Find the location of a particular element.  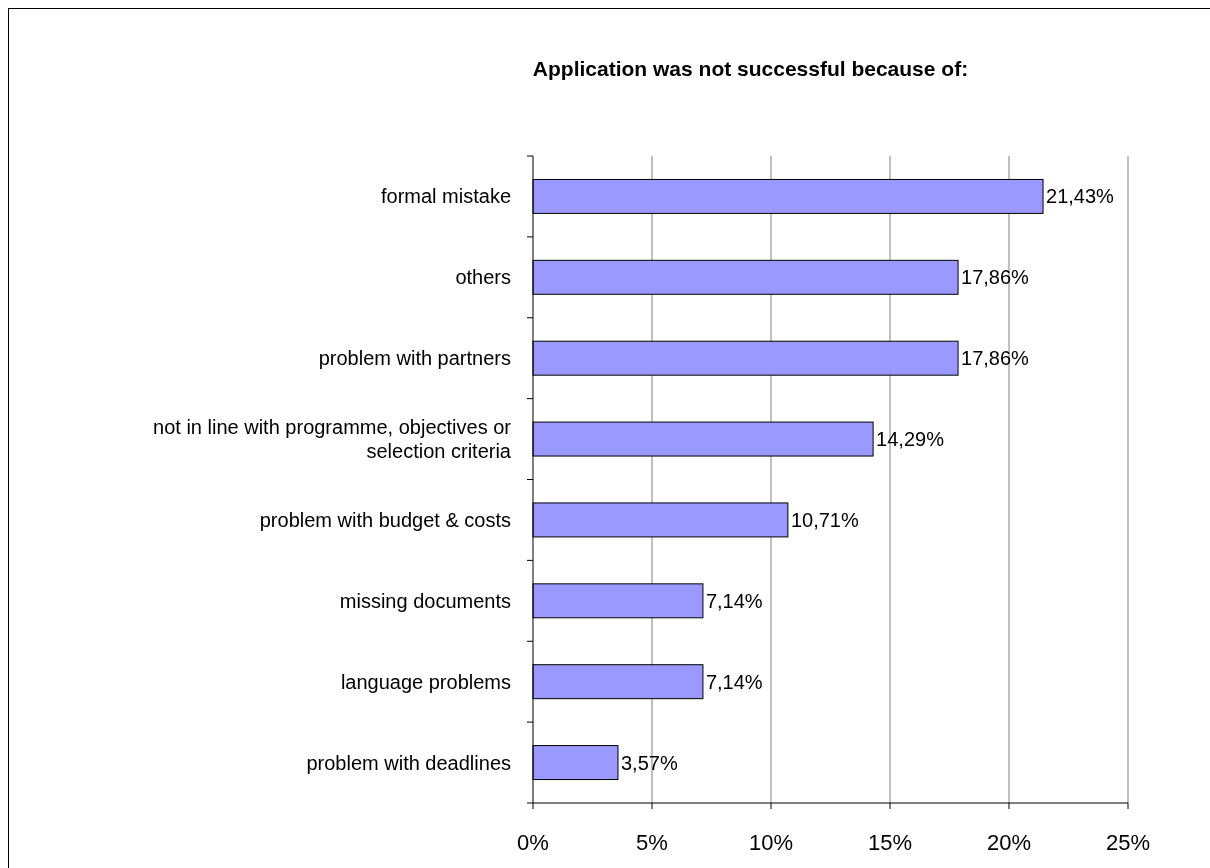

data-label: 3,57% is located at coordinates (649, 762).